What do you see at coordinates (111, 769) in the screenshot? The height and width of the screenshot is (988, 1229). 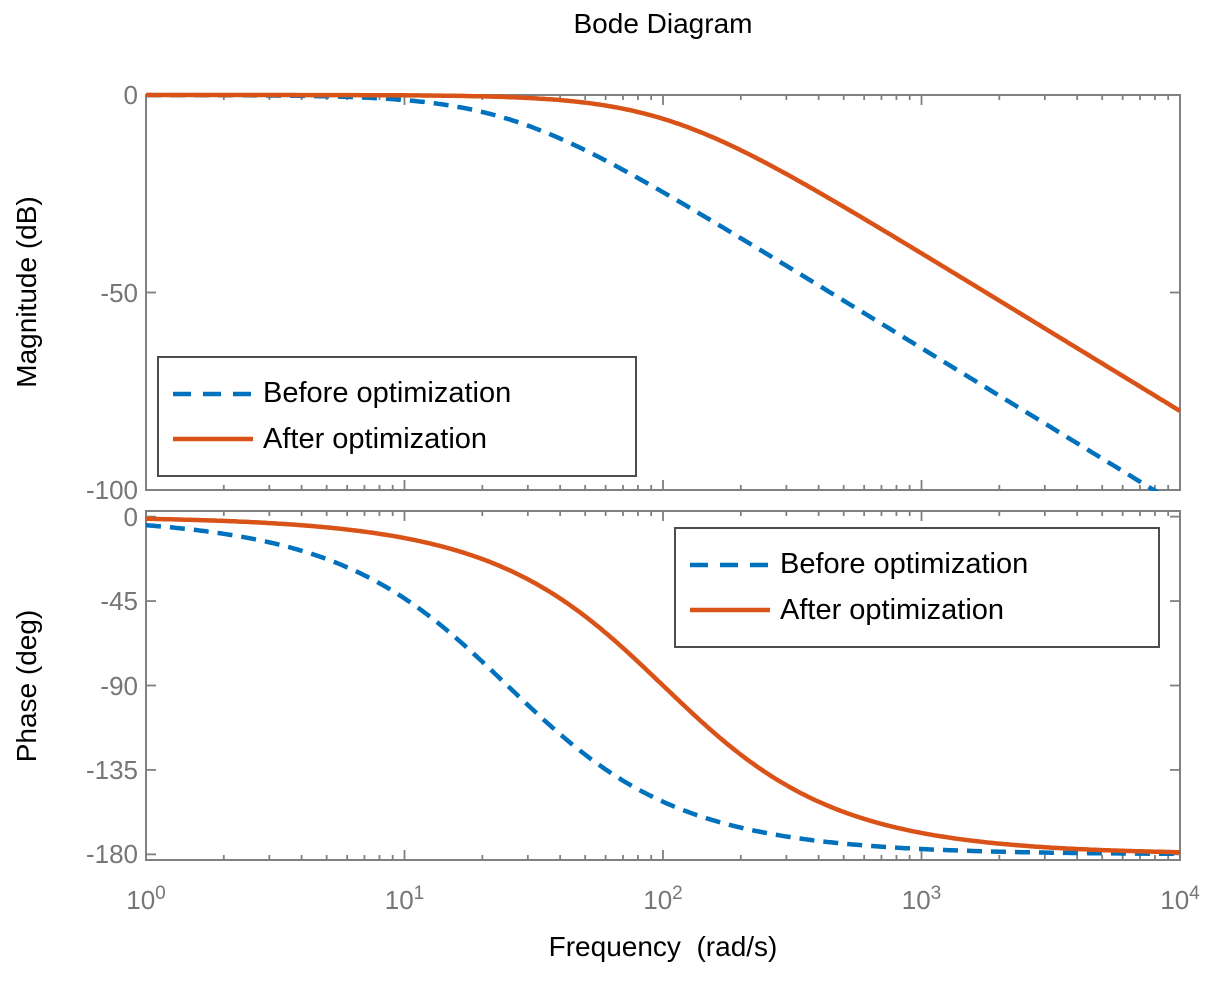 I see `y-tick-label-phase: -135` at bounding box center [111, 769].